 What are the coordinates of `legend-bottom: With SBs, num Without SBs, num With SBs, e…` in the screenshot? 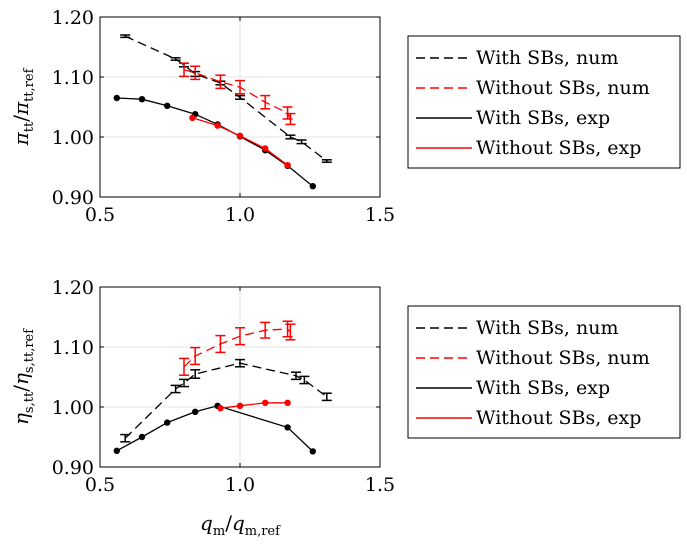 It's located at (544, 372).